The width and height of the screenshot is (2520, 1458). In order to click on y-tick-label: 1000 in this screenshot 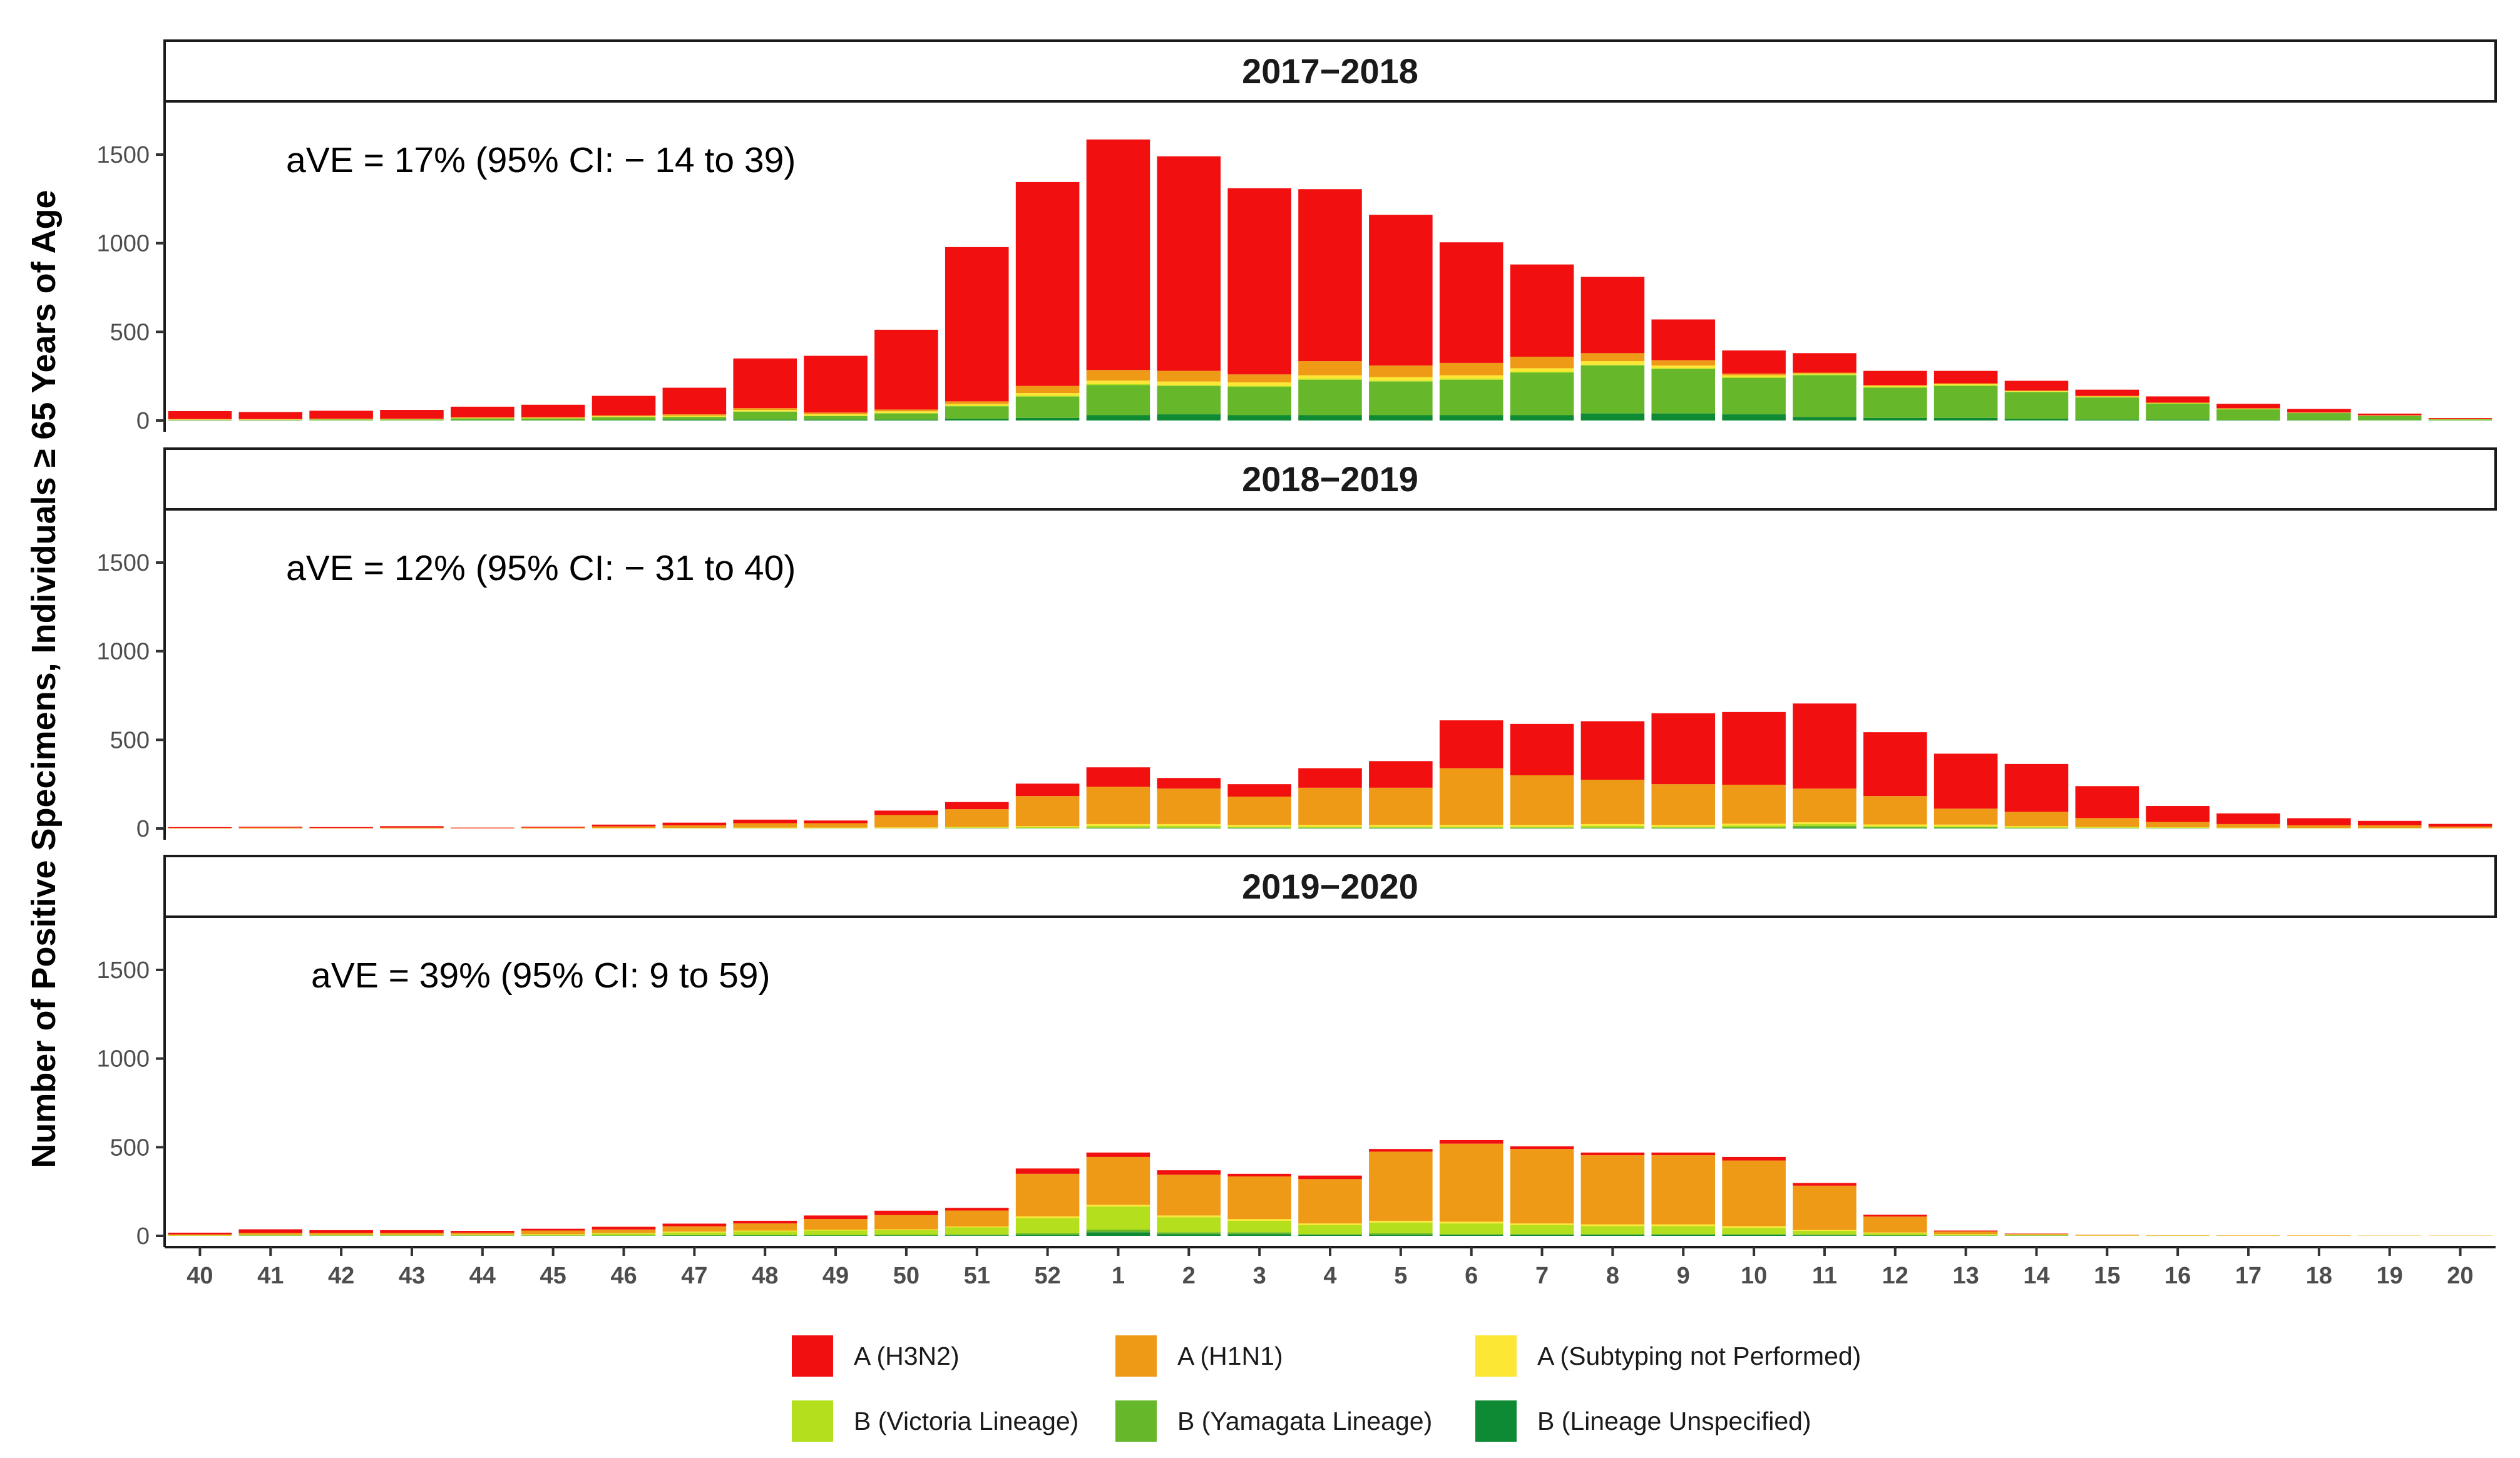, I will do `click(123, 244)`.